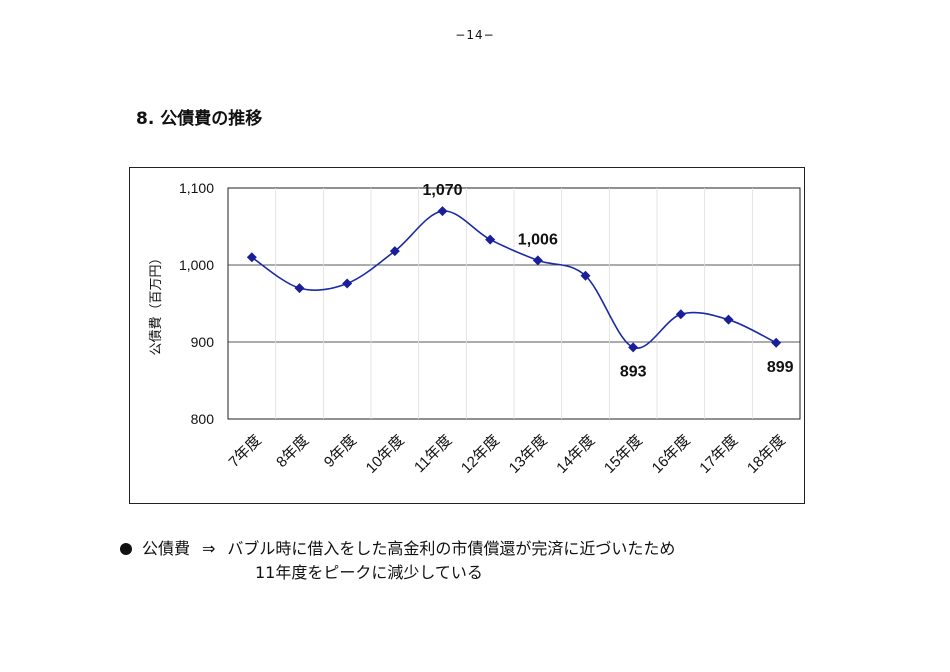 The image size is (950, 672). What do you see at coordinates (126, 549) in the screenshot?
I see `bullet-icon` at bounding box center [126, 549].